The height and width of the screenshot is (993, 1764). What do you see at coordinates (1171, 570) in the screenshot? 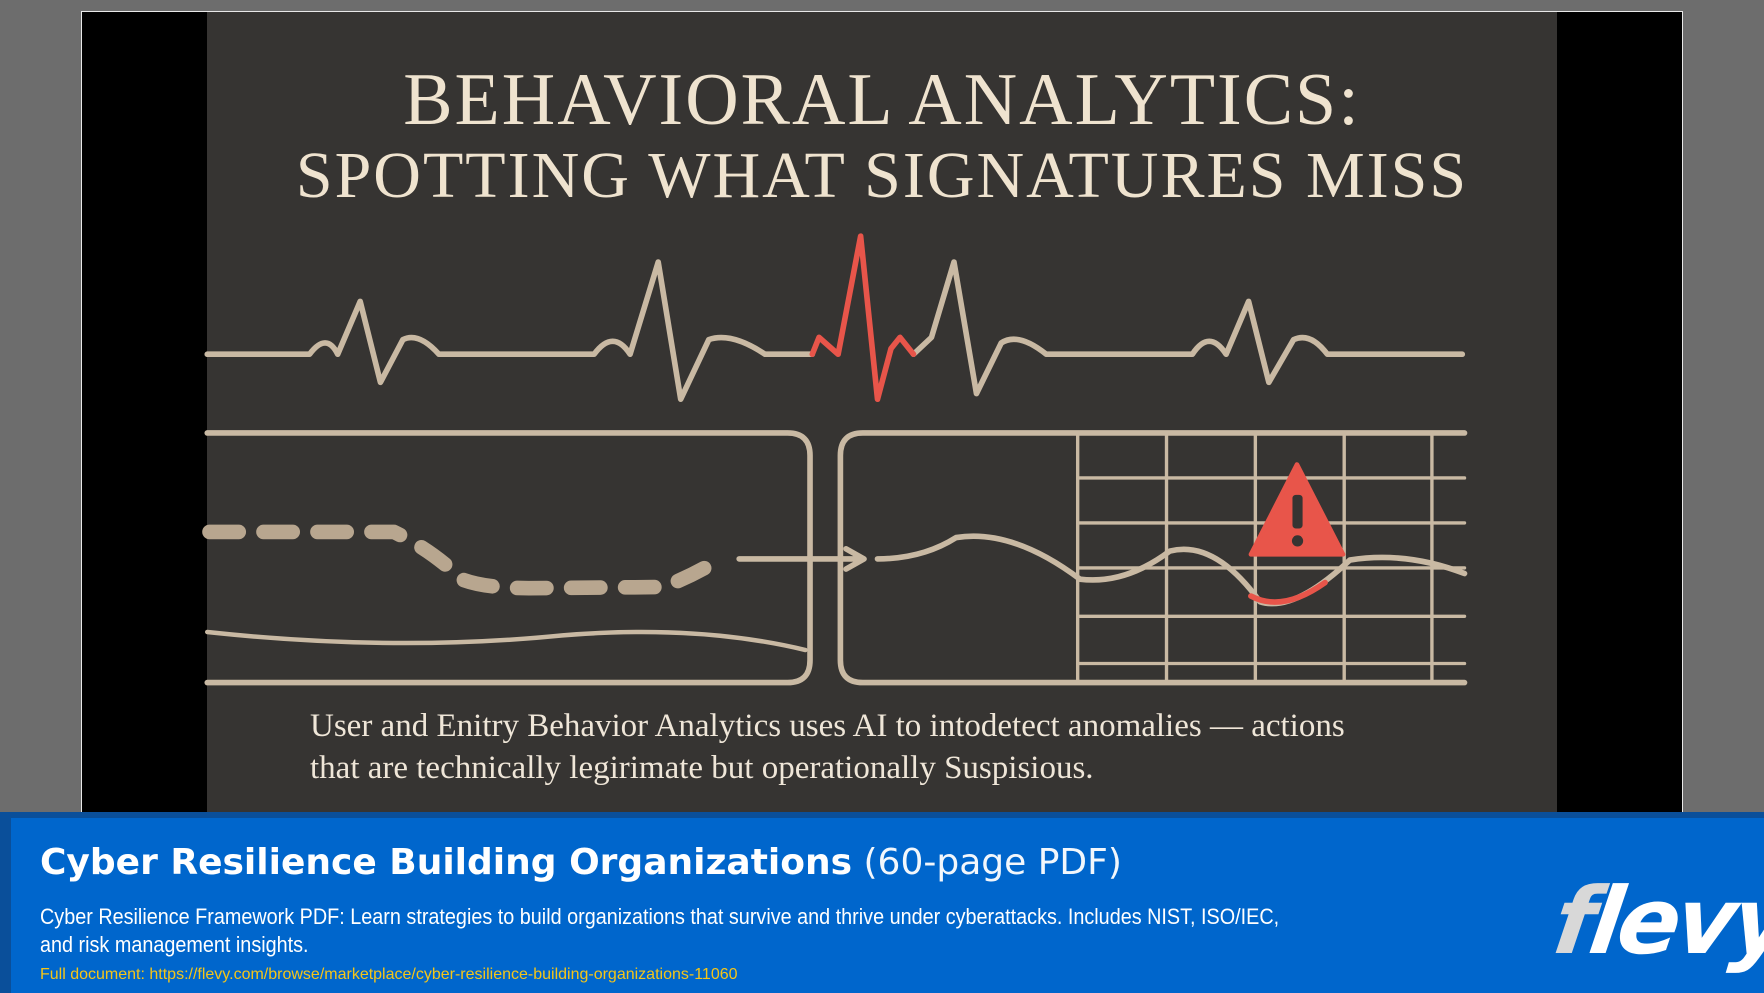
I see `anomaly-wave` at bounding box center [1171, 570].